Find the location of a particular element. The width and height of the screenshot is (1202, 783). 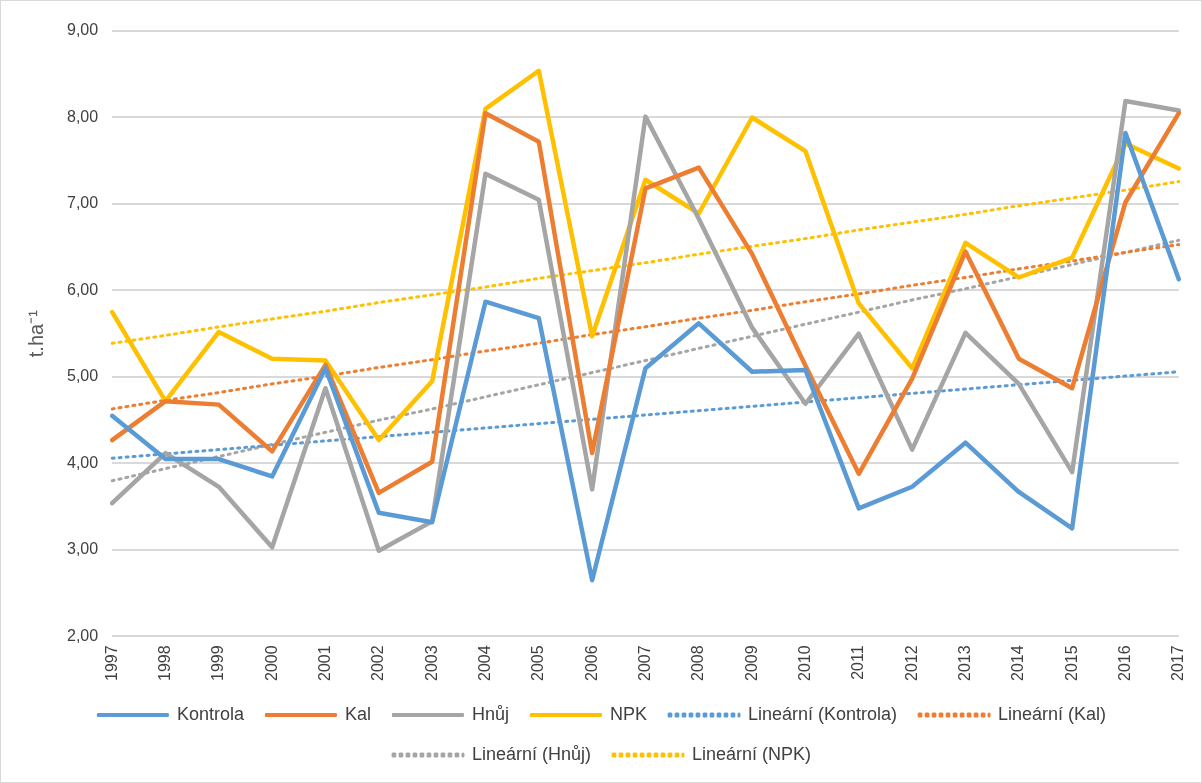

x-tick-label: 2010 is located at coordinates (804, 663).